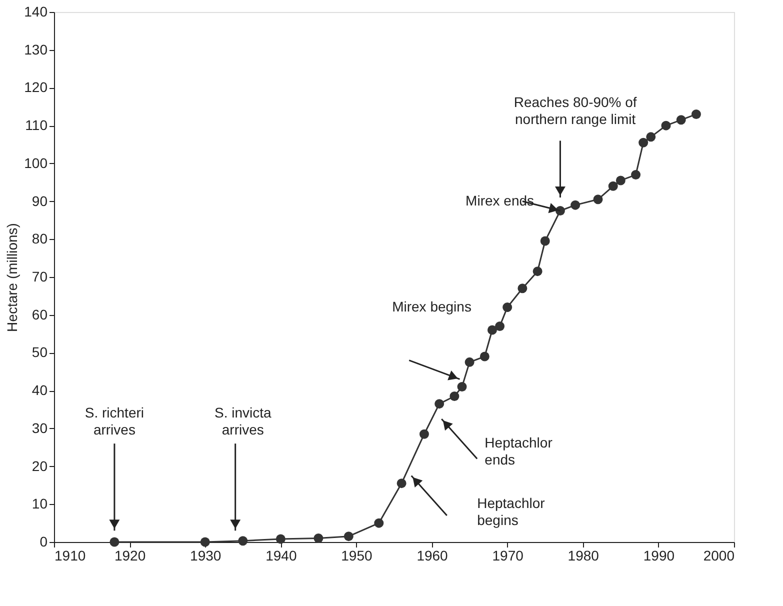 The image size is (783, 606). Describe the element at coordinates (575, 110) in the screenshot. I see `annotation: Reaches 80-90% of northern range limit` at that location.